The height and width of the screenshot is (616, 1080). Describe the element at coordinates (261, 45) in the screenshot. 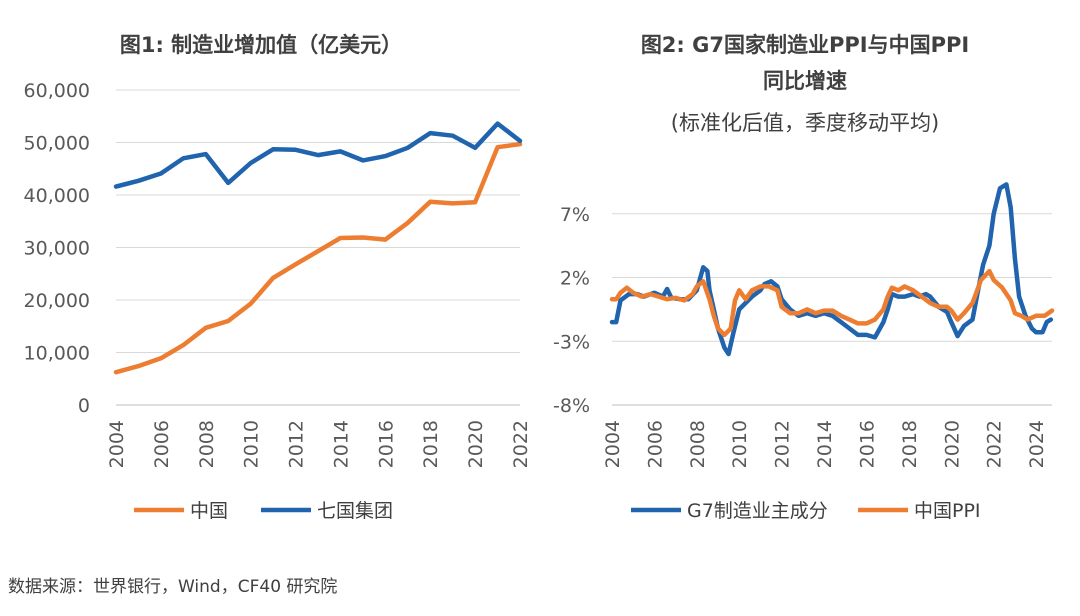

I see `chart1-title: 图1: 制造业增加值（亿美元）` at that location.